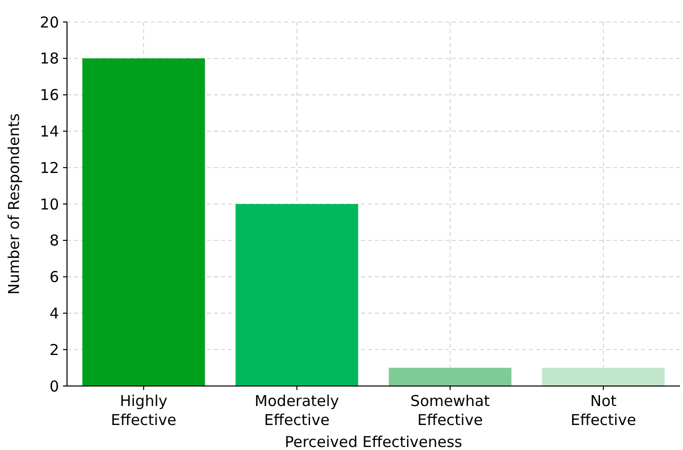 The image size is (683, 450). What do you see at coordinates (49, 95) in the screenshot?
I see `y-tick-label: 16` at bounding box center [49, 95].